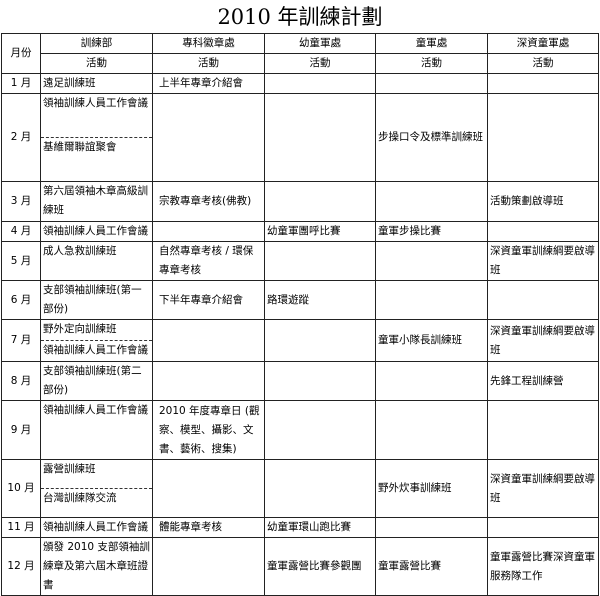 The width and height of the screenshot is (600, 596). Describe the element at coordinates (21, 201) in the screenshot. I see `month-cell: 3 月` at that location.